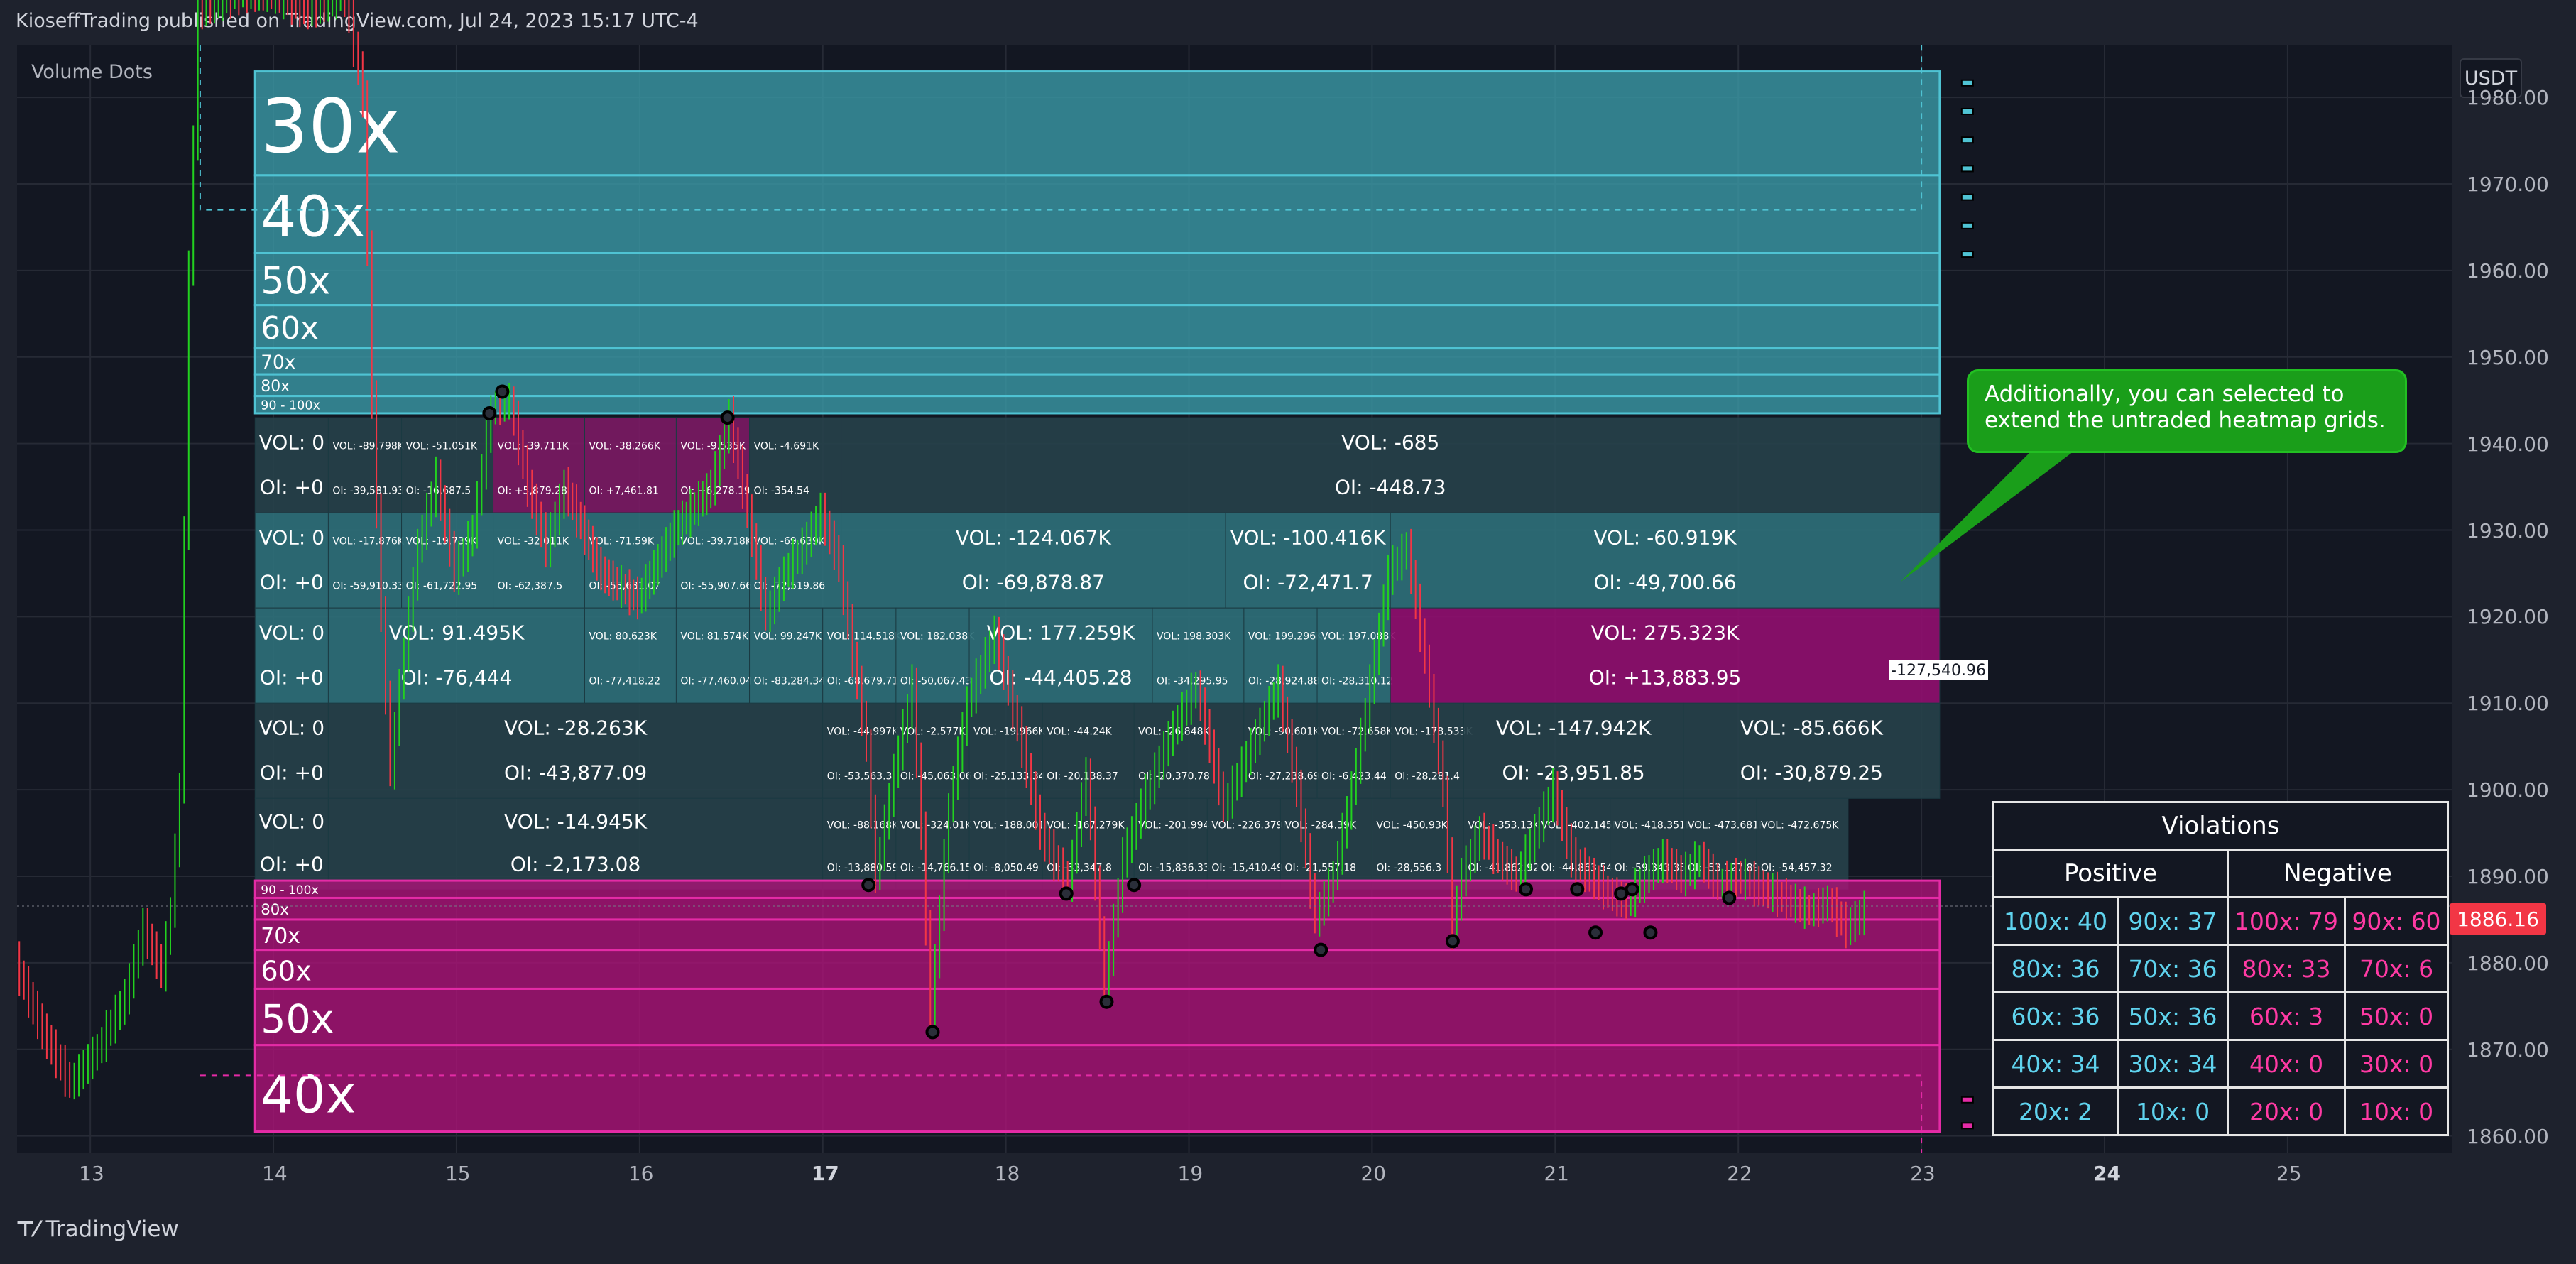 This screenshot has height=1264, width=2576. What do you see at coordinates (1727, 826) in the screenshot?
I see `cell-vol-label: VOL: -473.681K` at bounding box center [1727, 826].